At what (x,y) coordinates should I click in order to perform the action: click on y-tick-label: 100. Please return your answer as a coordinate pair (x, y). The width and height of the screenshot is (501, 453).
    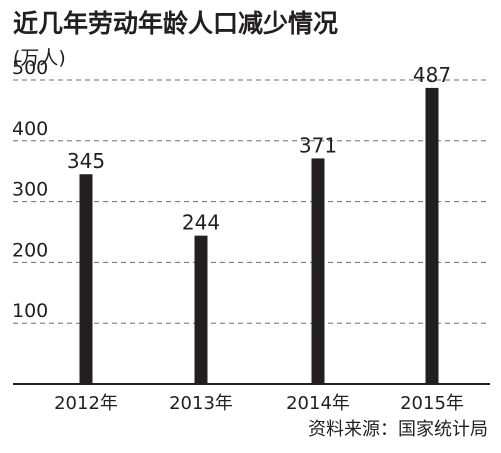
    Looking at the image, I should click on (30, 311).